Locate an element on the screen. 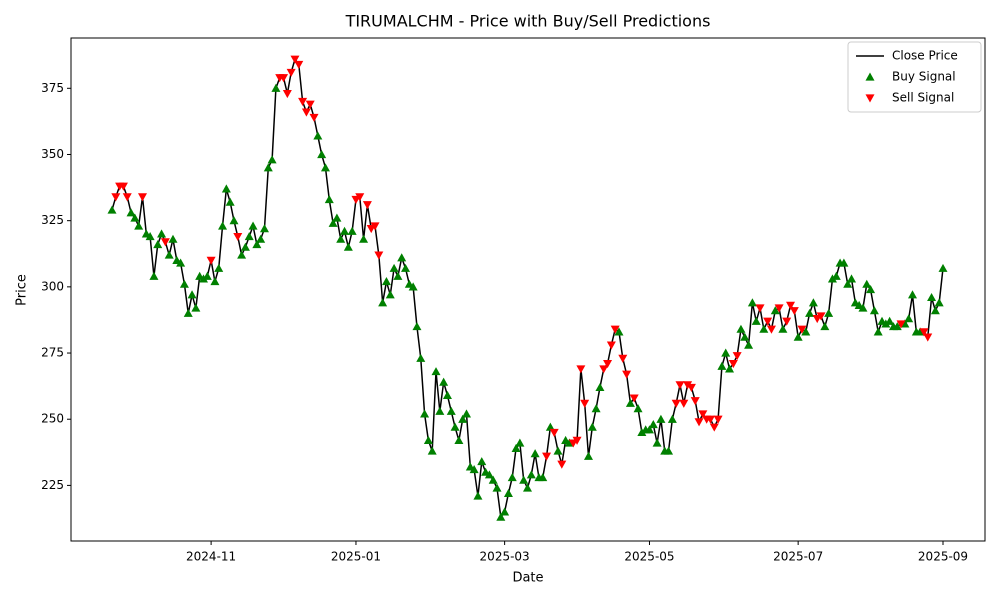 The image size is (1000, 600). y-tick-label: 225 is located at coordinates (52, 485).